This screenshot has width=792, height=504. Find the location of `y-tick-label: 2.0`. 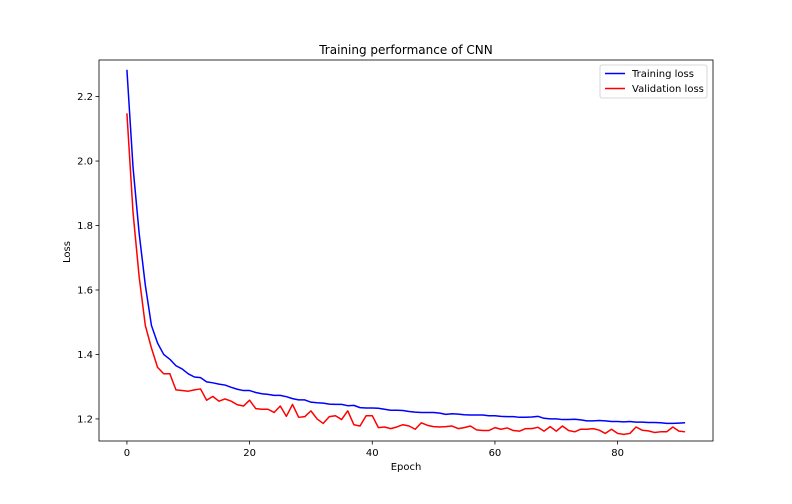

y-tick-label: 2.0 is located at coordinates (85, 162).